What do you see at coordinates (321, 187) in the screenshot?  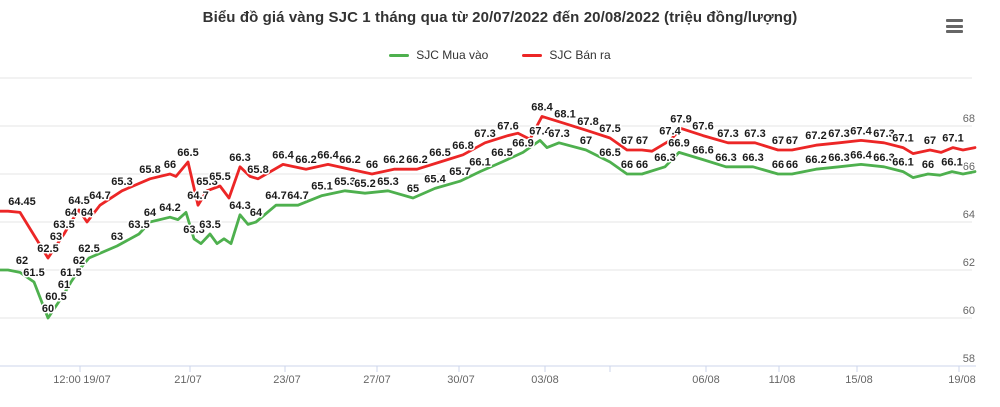 I see `data-label-mua-vao: 65.1` at bounding box center [321, 187].